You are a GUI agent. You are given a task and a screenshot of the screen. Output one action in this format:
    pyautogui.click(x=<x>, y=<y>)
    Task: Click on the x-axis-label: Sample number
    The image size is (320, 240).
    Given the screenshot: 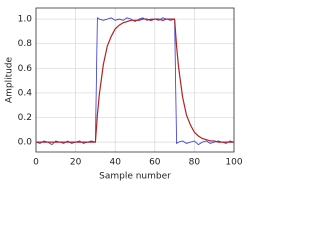 What is the action you would take?
    pyautogui.click(x=135, y=177)
    